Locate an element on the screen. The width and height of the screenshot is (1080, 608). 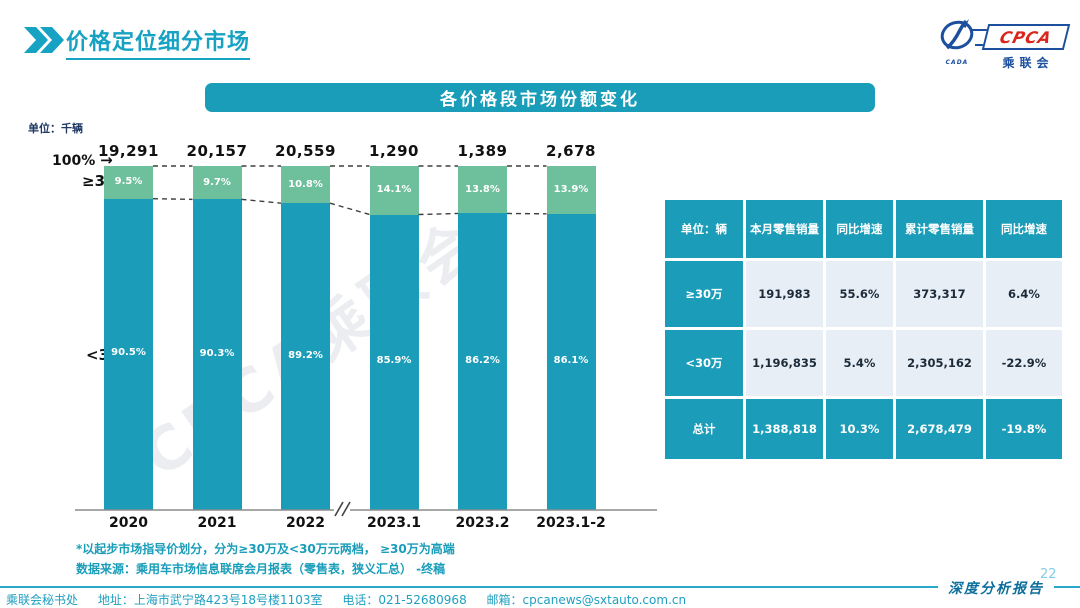
segment-value-high: 13.8% is located at coordinates (482, 189).